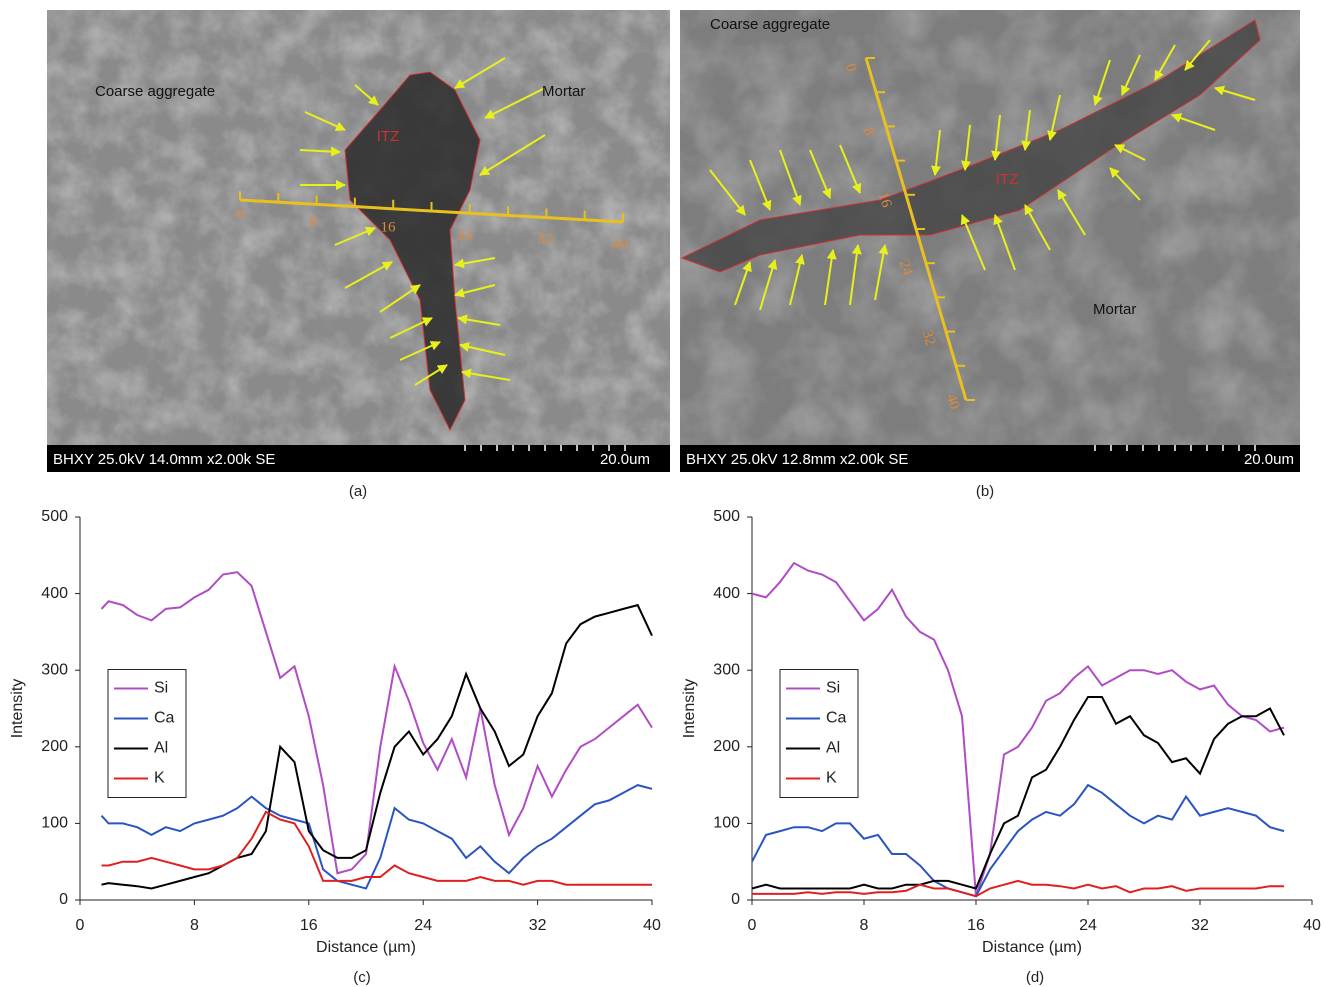 The image size is (1326, 987). Describe the element at coordinates (309, 925) in the screenshot. I see `x-tick-label: 16` at that location.